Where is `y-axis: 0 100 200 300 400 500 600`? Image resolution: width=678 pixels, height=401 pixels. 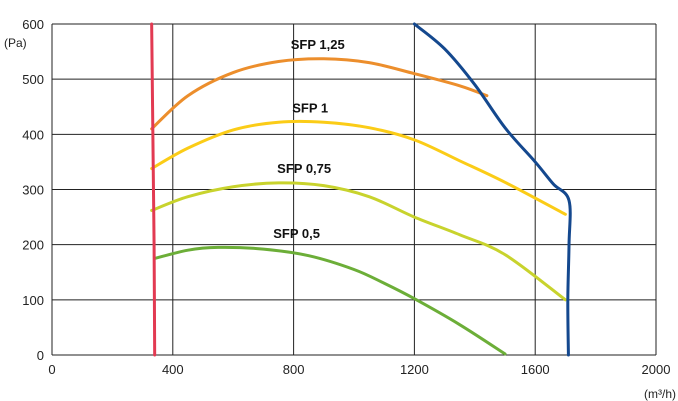 y-axis: 0 100 200 300 400 500 600 is located at coordinates (33, 190).